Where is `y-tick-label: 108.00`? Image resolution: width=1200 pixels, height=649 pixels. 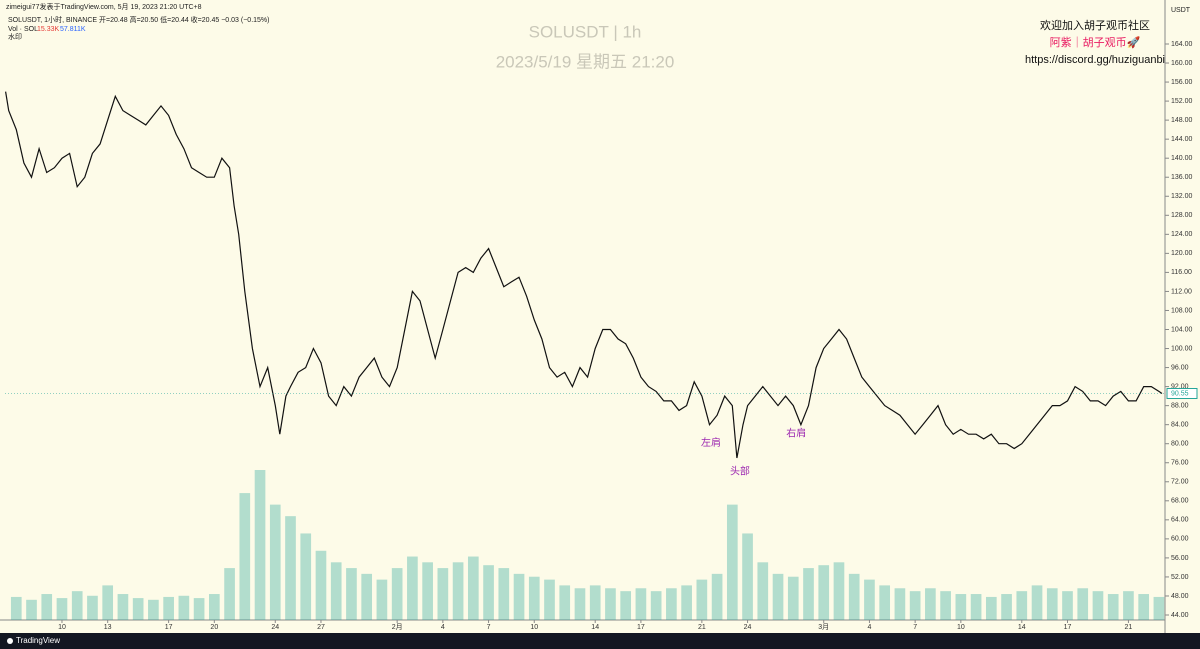
y-tick-label: 108.00 is located at coordinates (1182, 310).